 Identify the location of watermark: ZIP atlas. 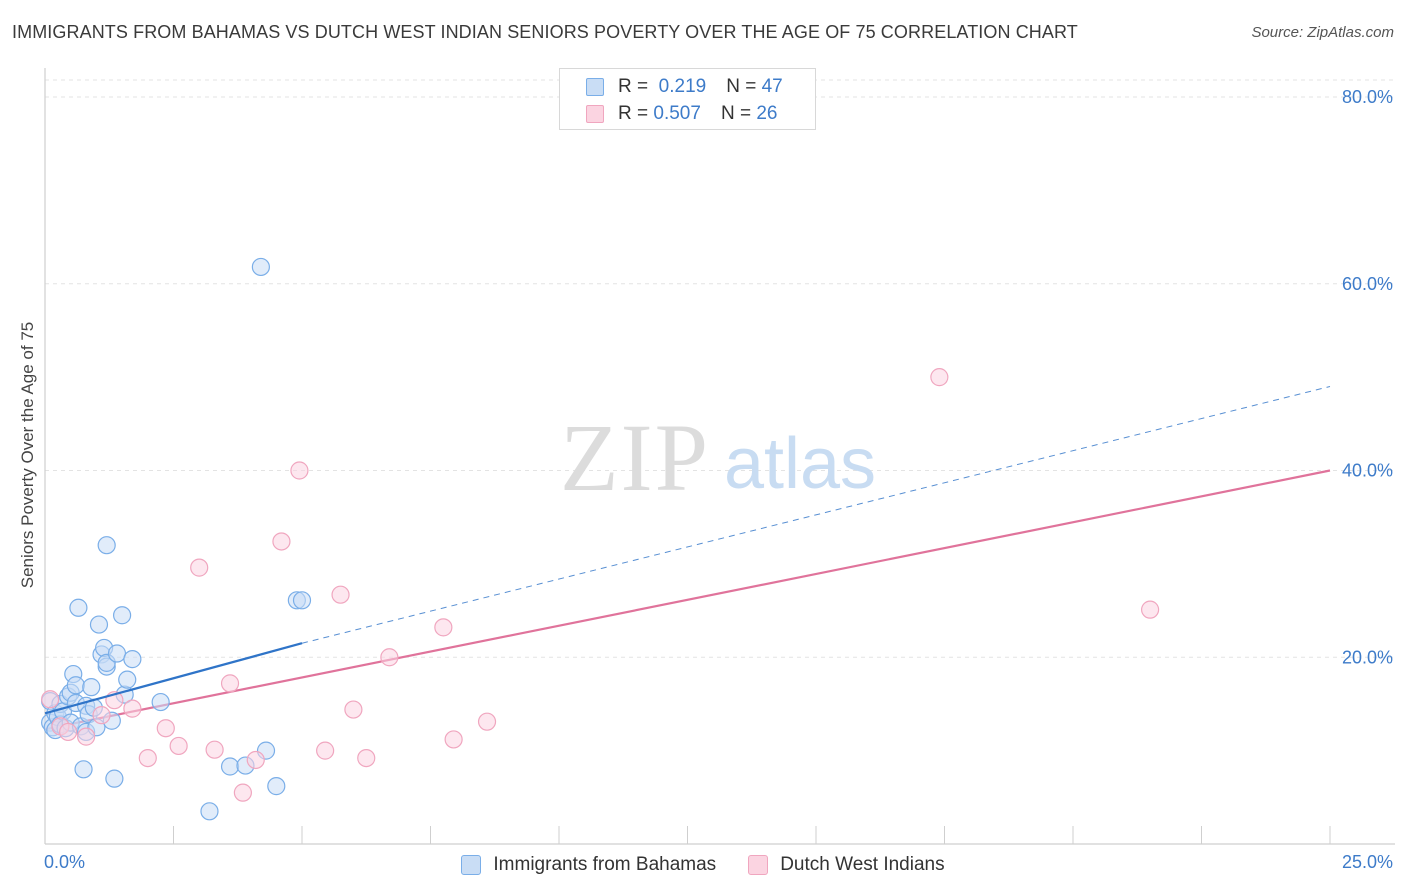
(718, 457).